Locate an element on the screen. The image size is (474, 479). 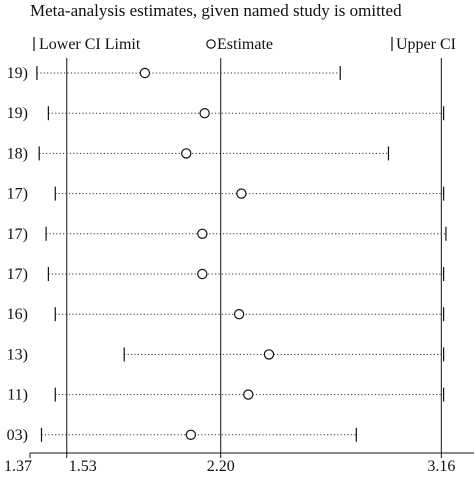
x-tick-label: 2.20 is located at coordinates (221, 466).